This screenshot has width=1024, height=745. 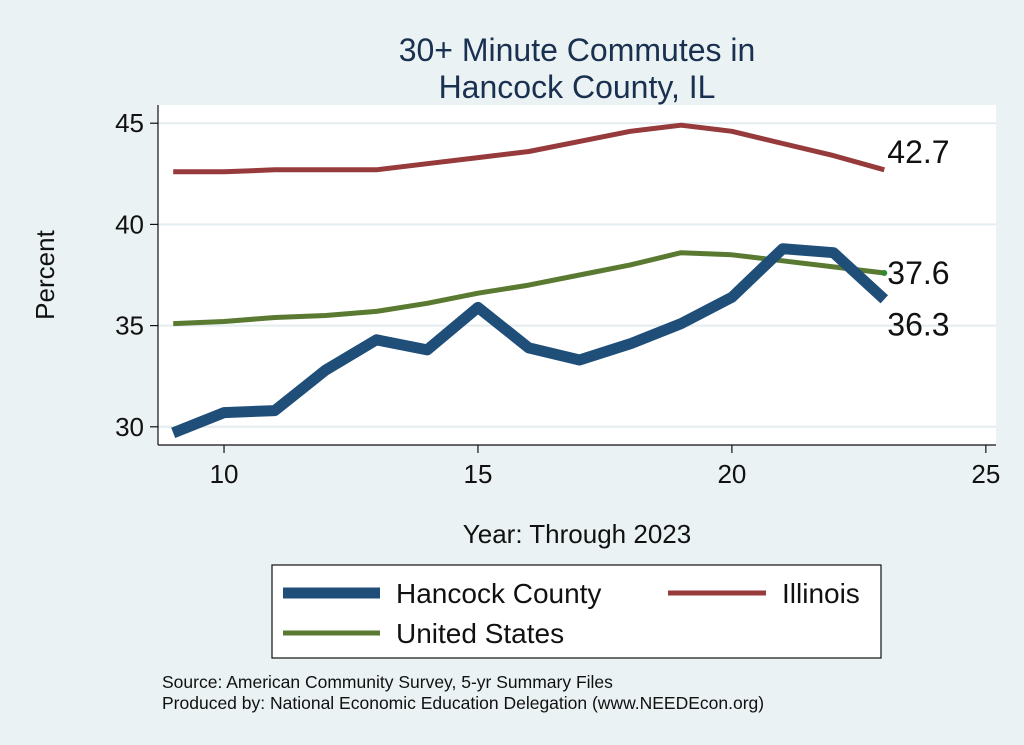 I want to click on end-label-united-states: 37.6, so click(x=918, y=273).